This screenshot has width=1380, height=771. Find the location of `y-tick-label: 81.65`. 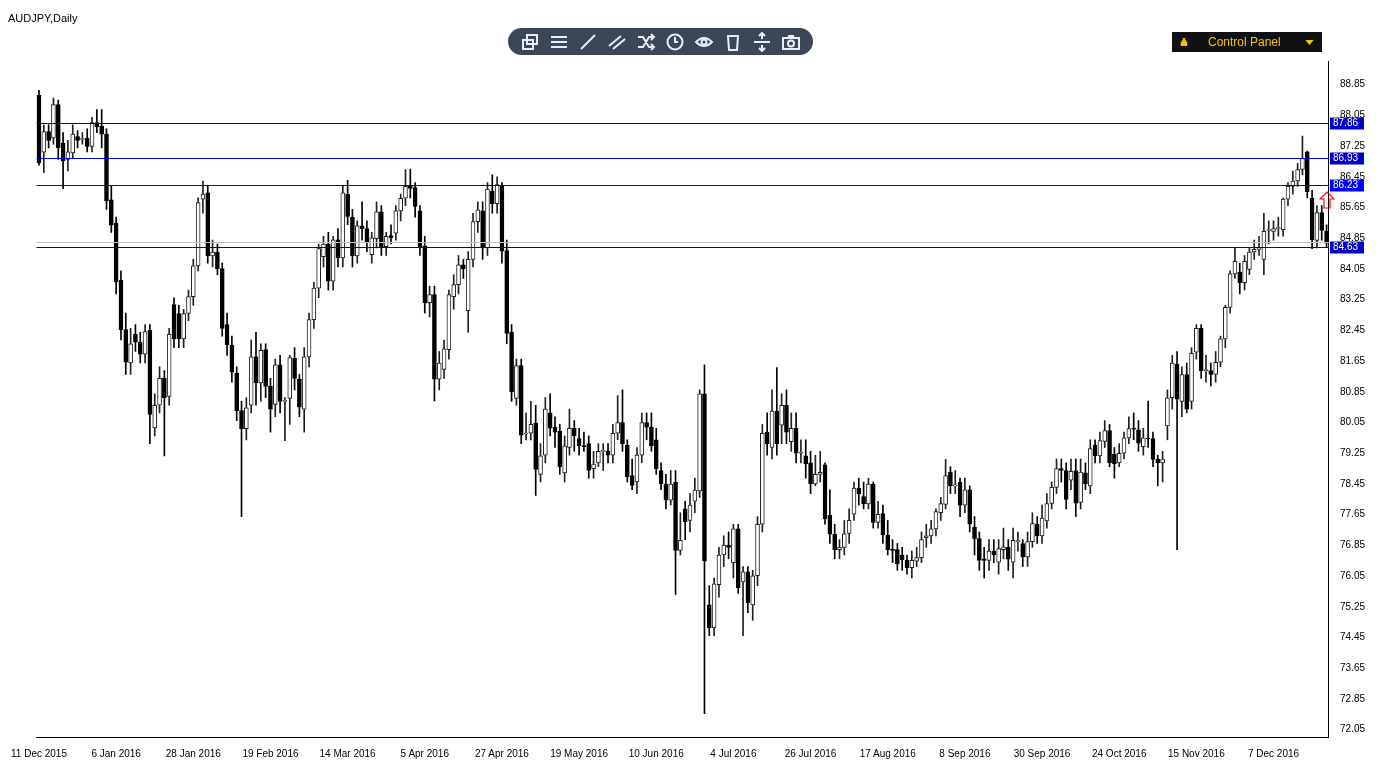

y-tick-label: 81.65 is located at coordinates (1352, 360).